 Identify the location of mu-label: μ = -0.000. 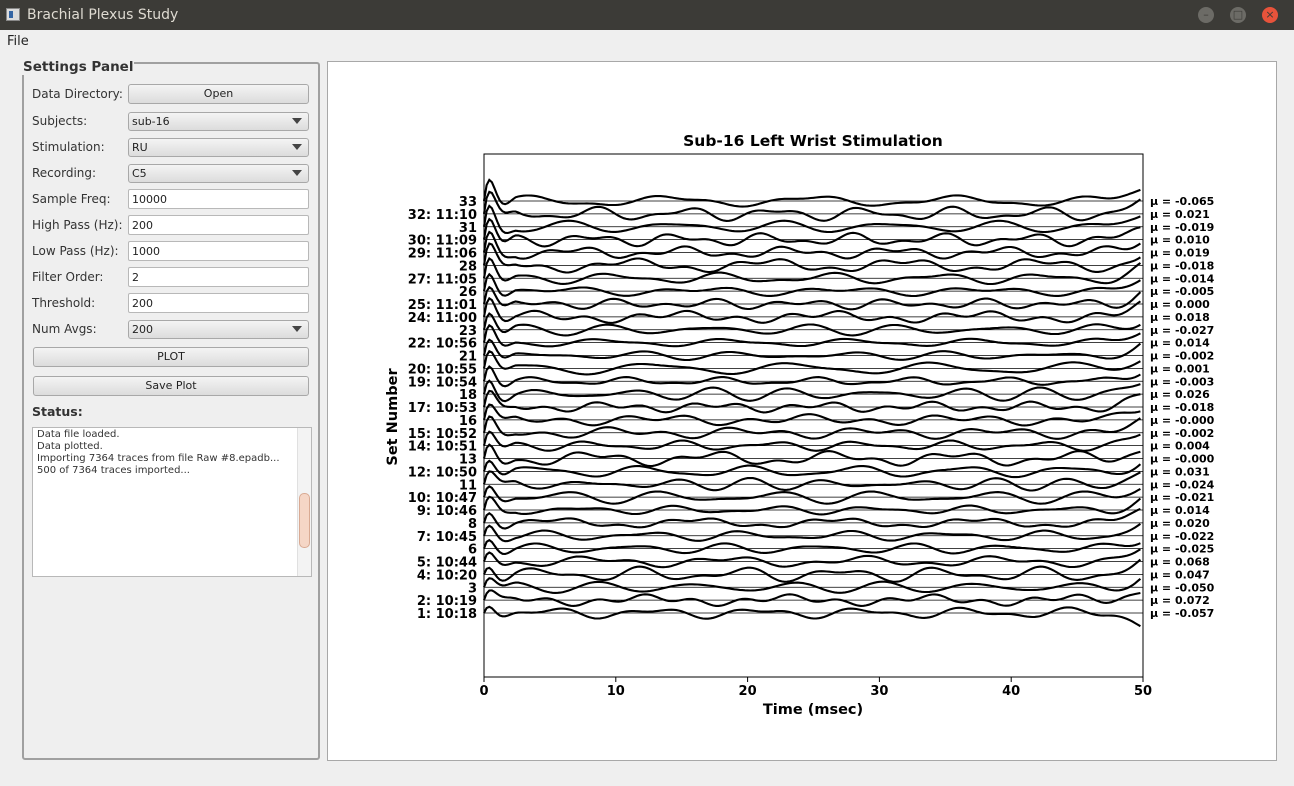
(1182, 420).